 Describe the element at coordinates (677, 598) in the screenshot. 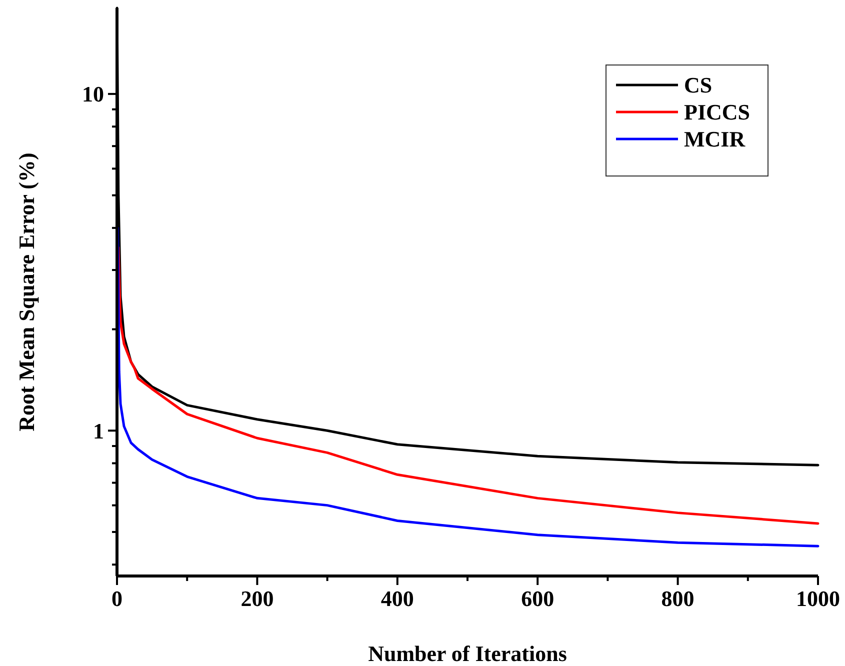

I see `x-tick-label: 800` at that location.